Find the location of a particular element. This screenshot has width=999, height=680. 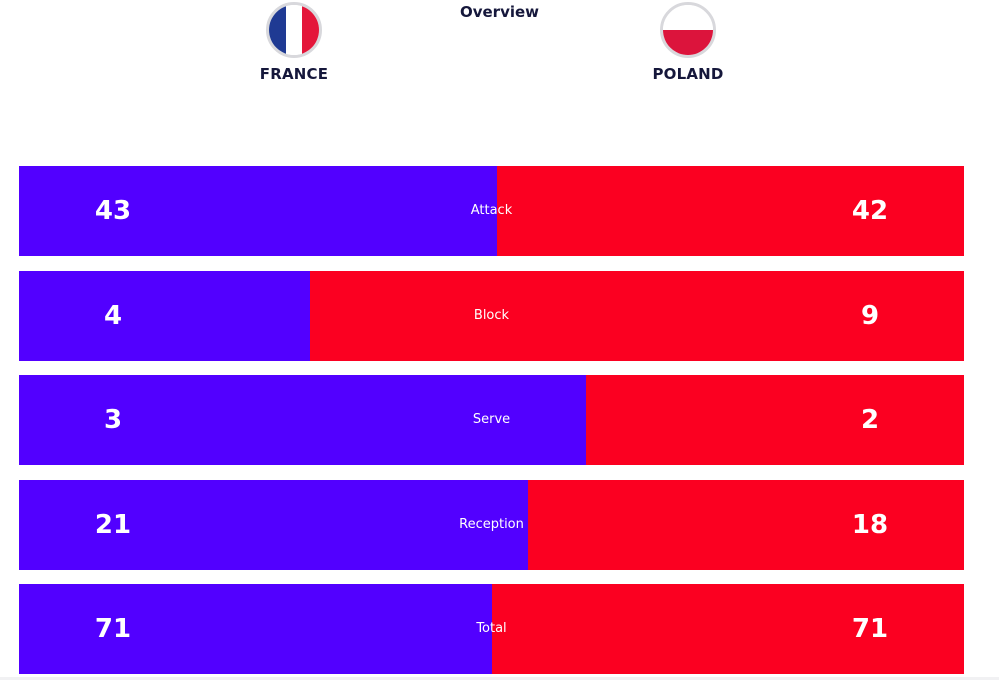

bottom-divider is located at coordinates (499, 678).